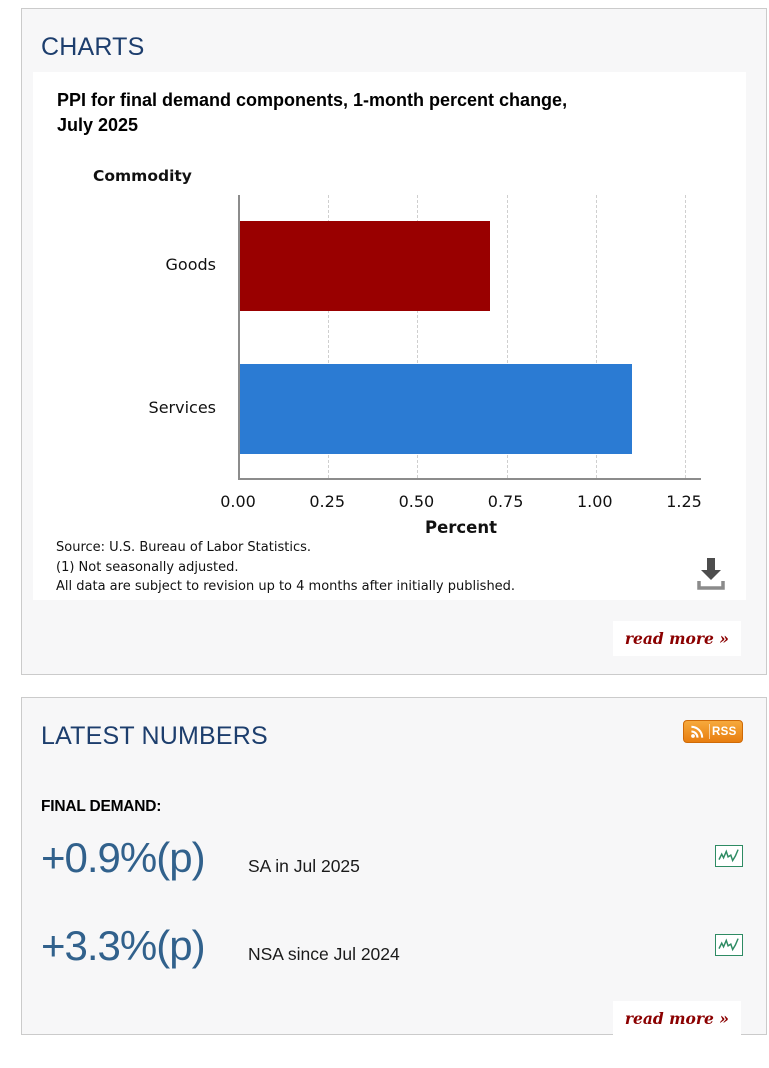 This screenshot has width=769, height=1068. What do you see at coordinates (461, 527) in the screenshot?
I see `chart-x-axis-title: Percent` at bounding box center [461, 527].